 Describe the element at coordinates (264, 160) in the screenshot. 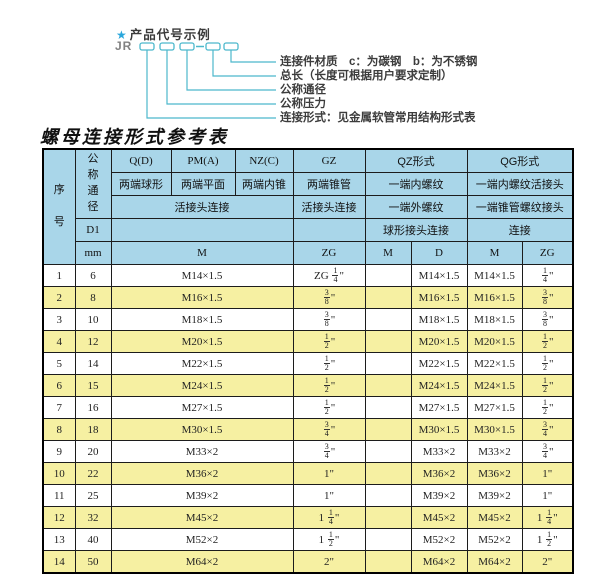

I see `header-group-nzc: NZ(C)` at that location.